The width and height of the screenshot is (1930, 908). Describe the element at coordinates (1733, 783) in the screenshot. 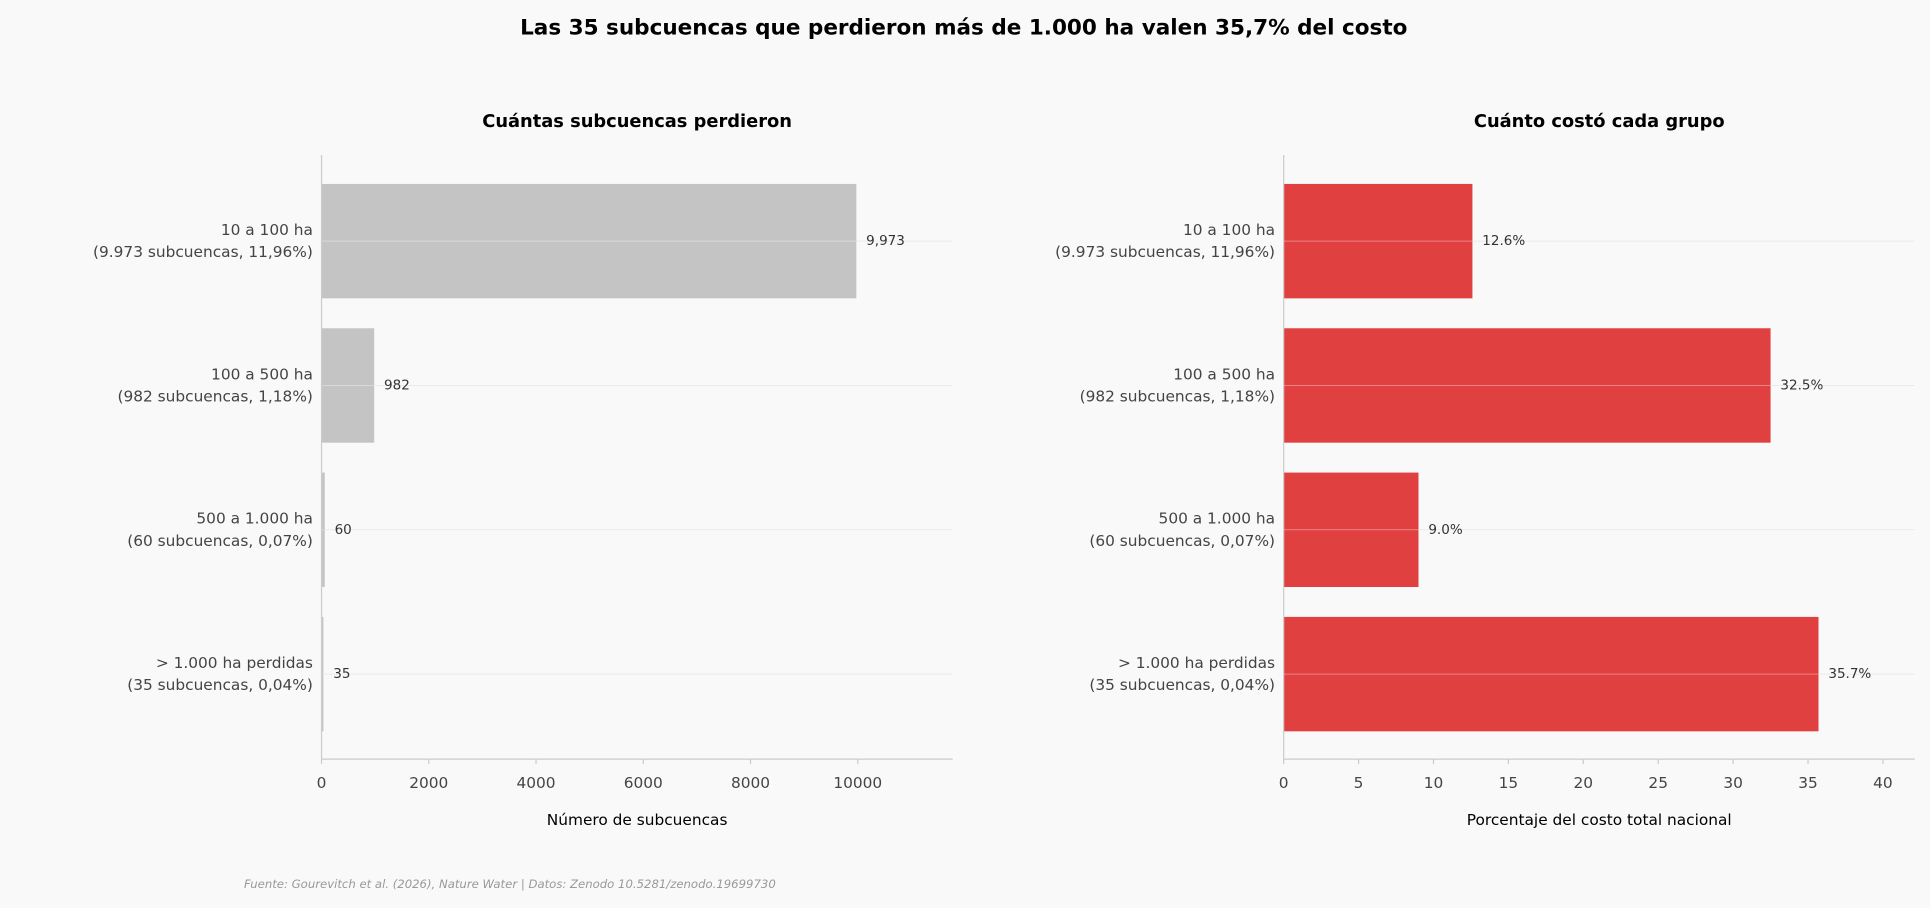

I see `x-tick-label: 30` at that location.